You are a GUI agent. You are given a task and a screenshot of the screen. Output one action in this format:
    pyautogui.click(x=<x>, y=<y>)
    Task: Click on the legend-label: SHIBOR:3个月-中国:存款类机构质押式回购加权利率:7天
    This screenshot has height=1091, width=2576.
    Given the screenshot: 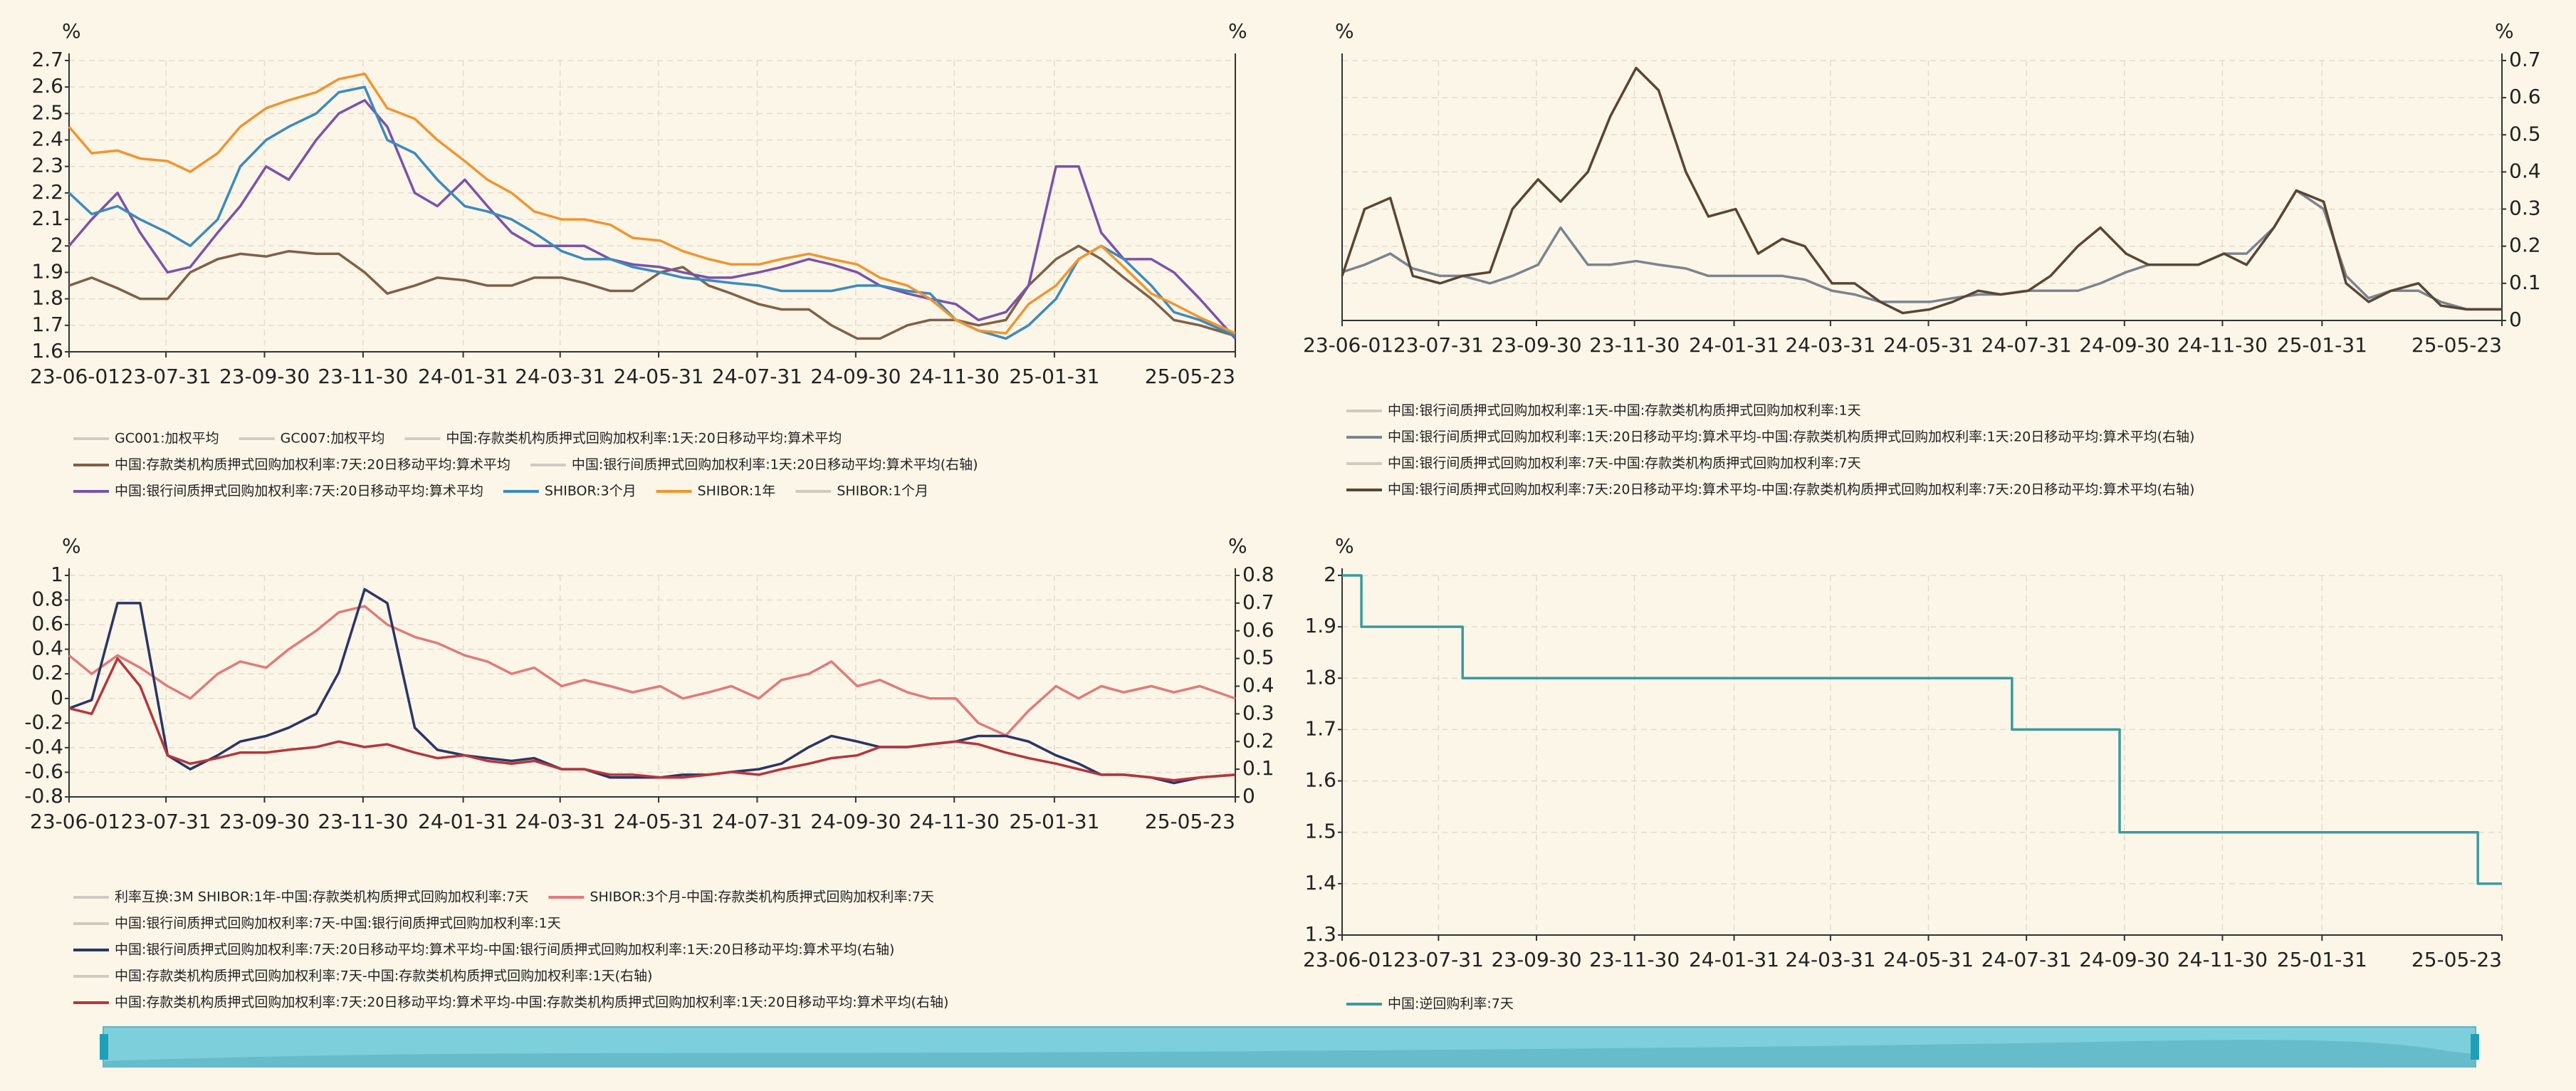 What is the action you would take?
    pyautogui.click(x=761, y=897)
    